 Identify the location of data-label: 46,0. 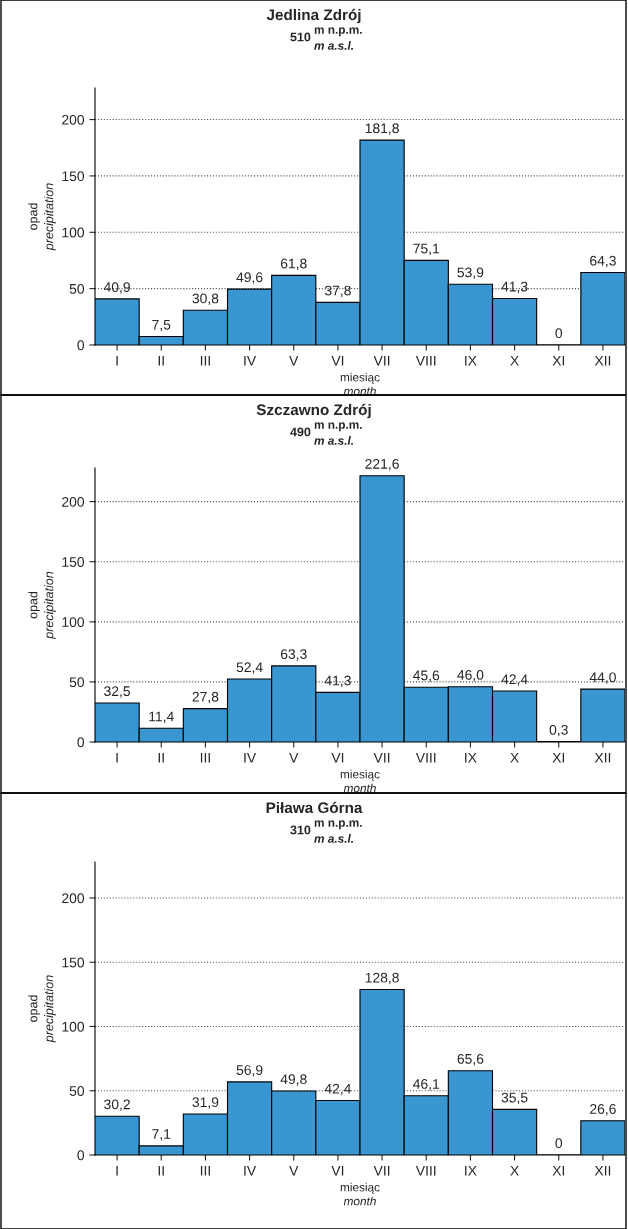
(470, 675).